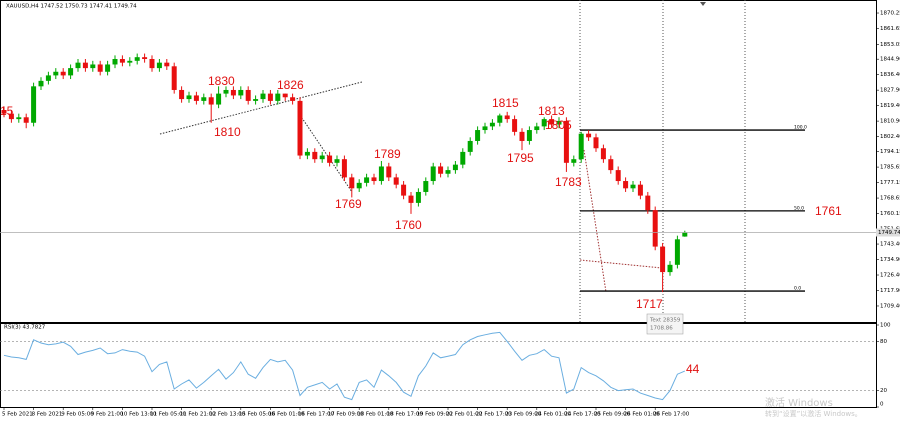 This screenshot has height=421, width=900. I want to click on y-tick-label: 1794.15, so click(890, 152).